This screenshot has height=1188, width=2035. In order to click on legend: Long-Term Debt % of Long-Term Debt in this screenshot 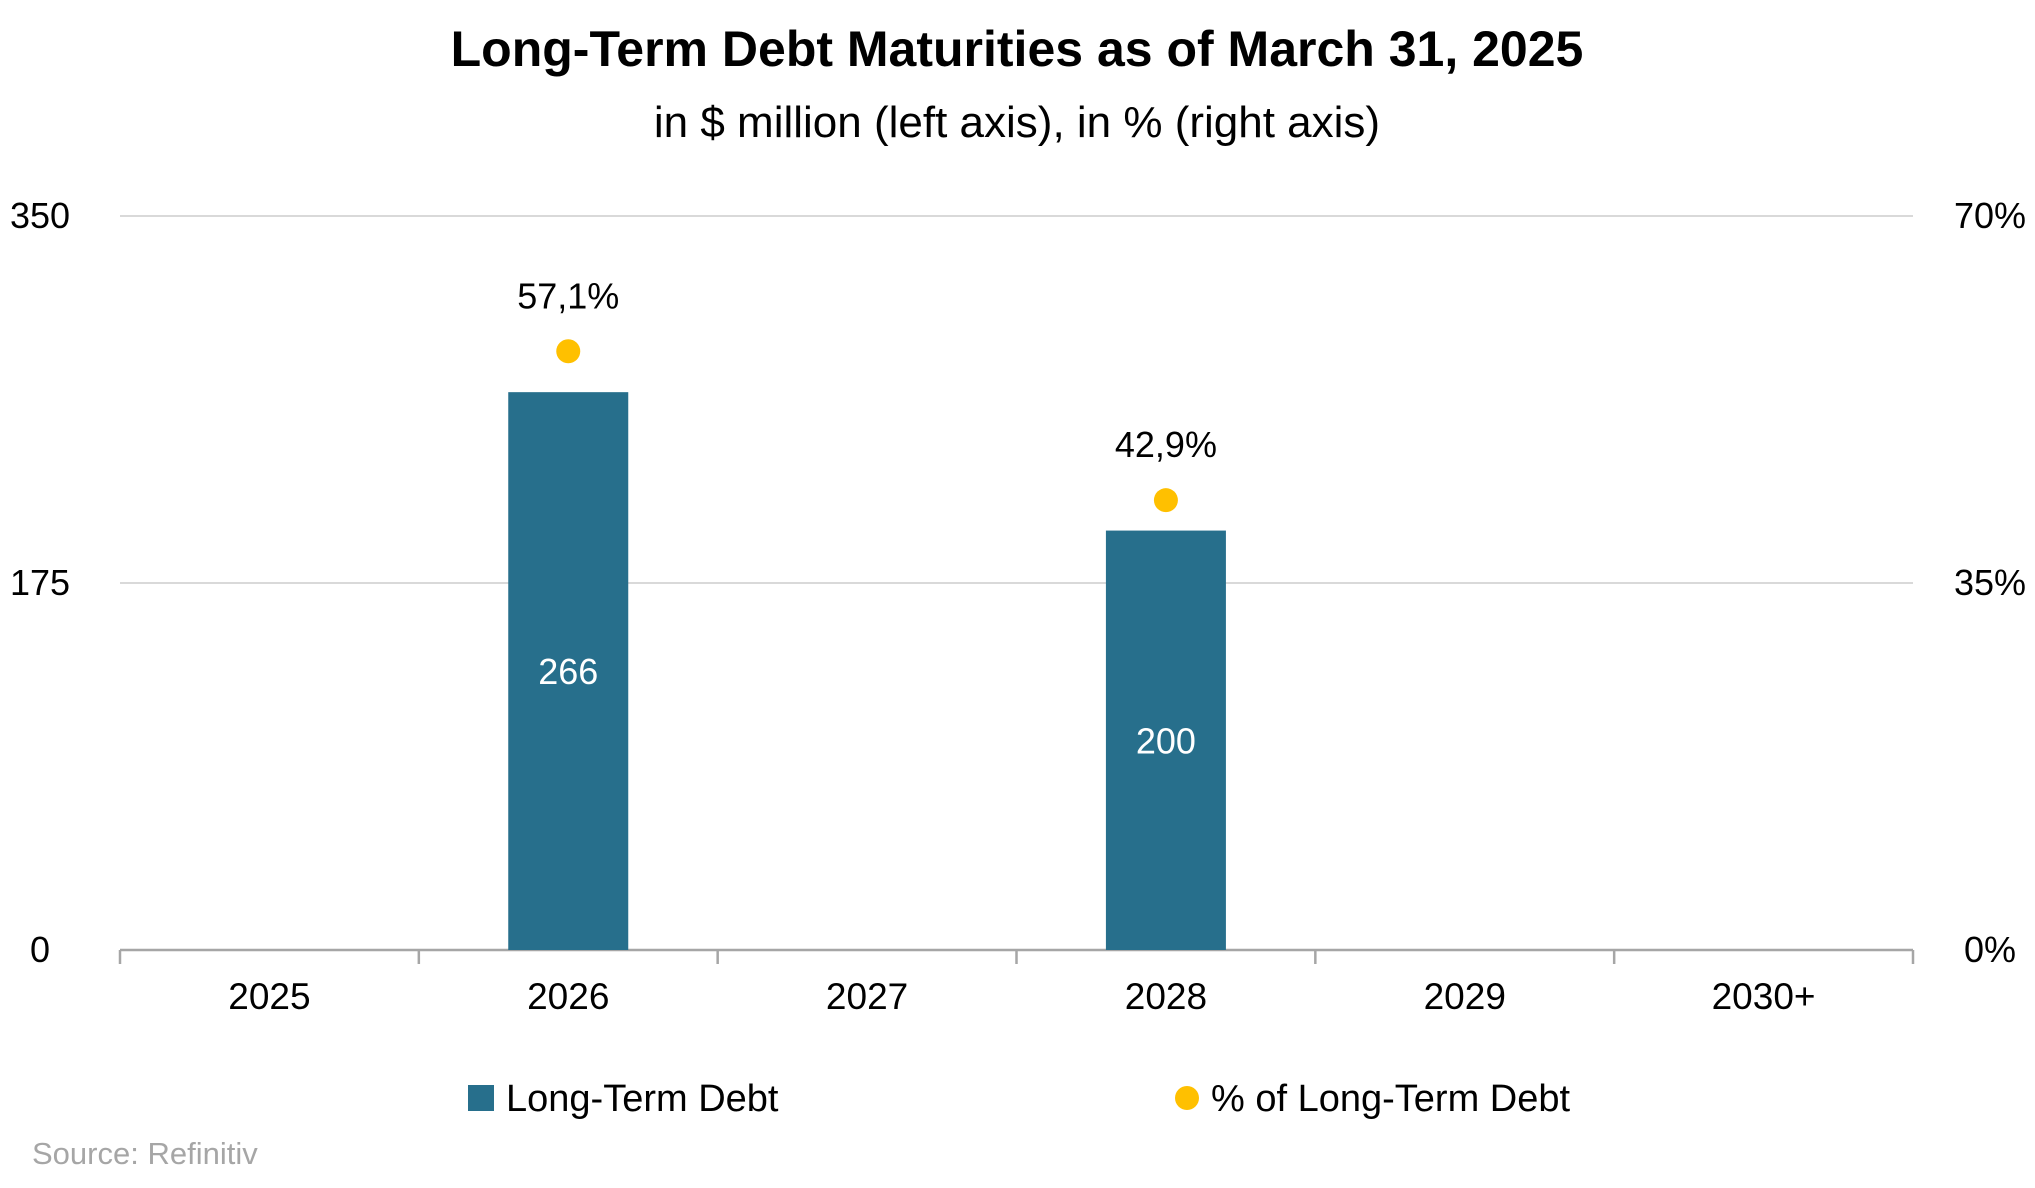, I will do `click(1019, 1099)`.